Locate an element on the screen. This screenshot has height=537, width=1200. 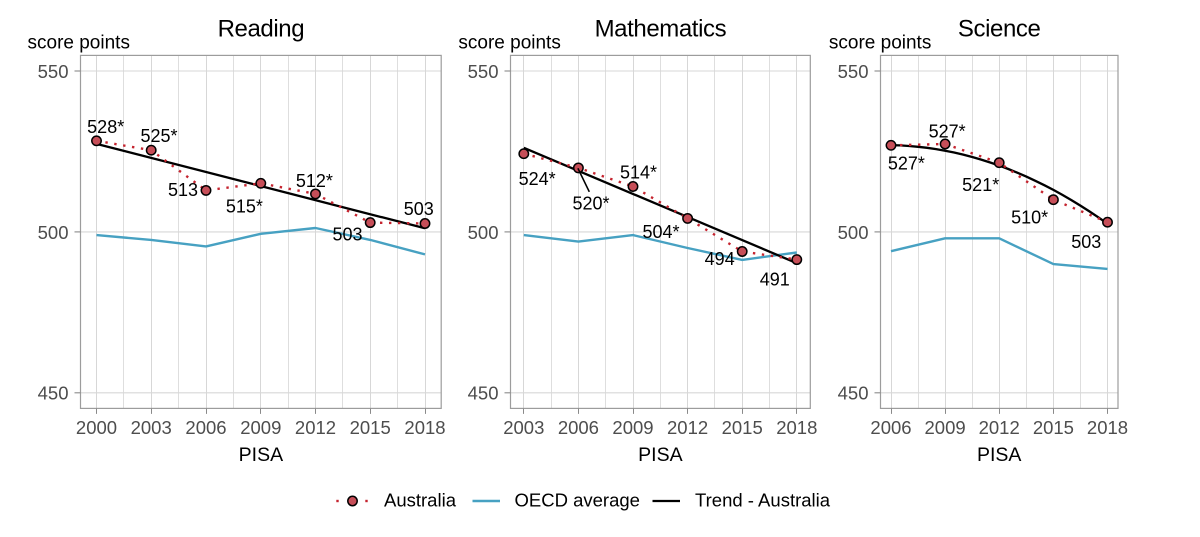
svg-text: 512* is located at coordinates (314, 181).